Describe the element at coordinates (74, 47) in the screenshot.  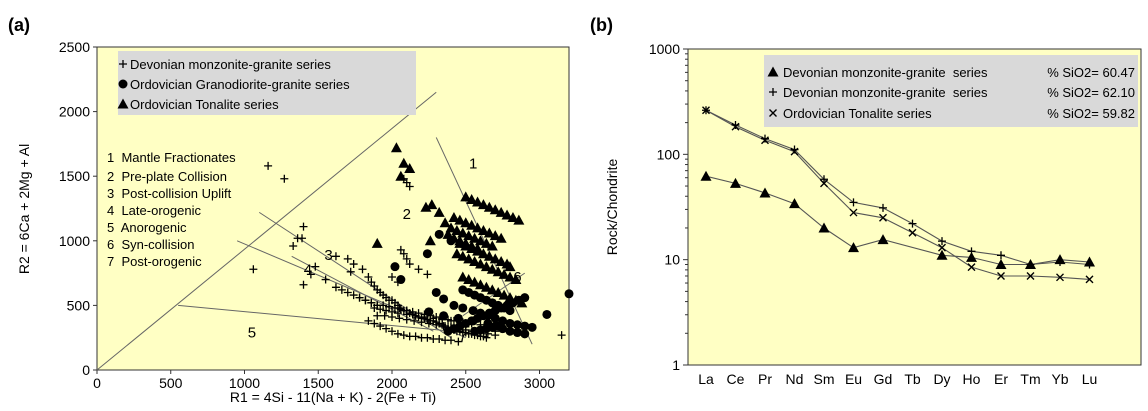
I see `y-tick-label: 2500` at that location.